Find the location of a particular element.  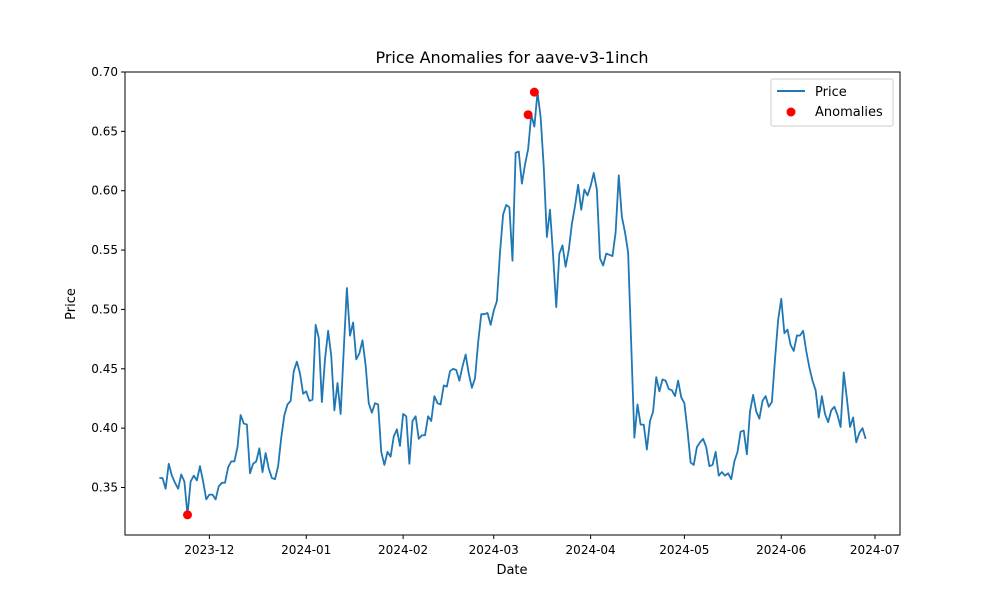

legend-anomalies-label: Anomalies is located at coordinates (849, 112).